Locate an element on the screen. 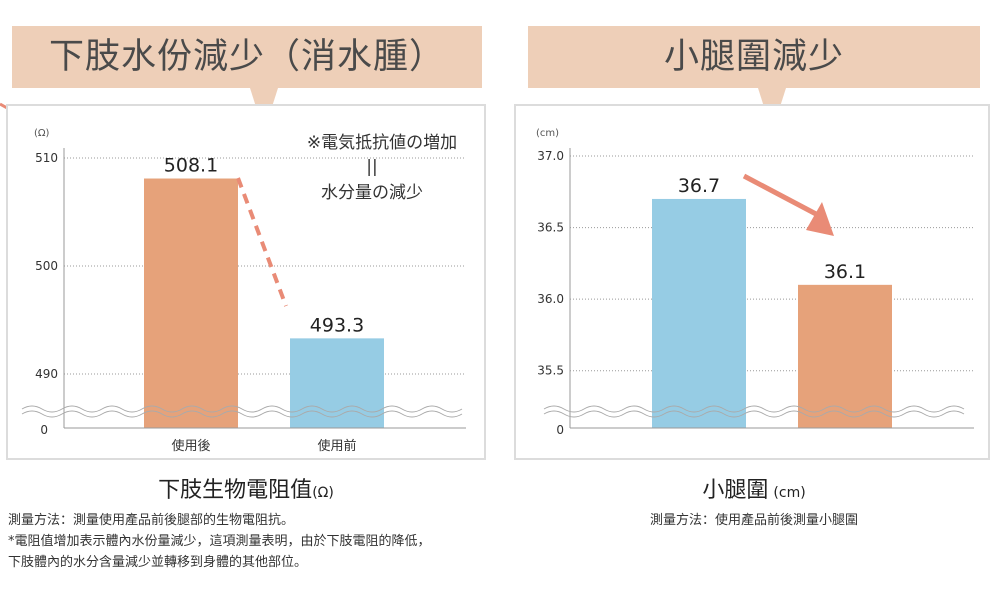  left-title-bubble: 下肢水份減少（消水腫） is located at coordinates (247, 57).